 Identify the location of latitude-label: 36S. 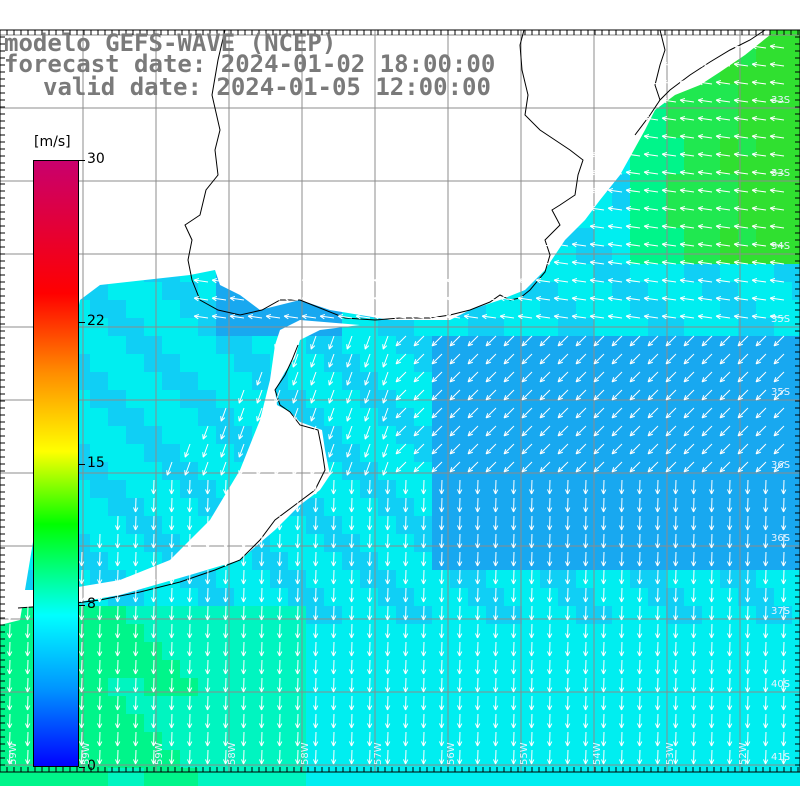
(781, 538).